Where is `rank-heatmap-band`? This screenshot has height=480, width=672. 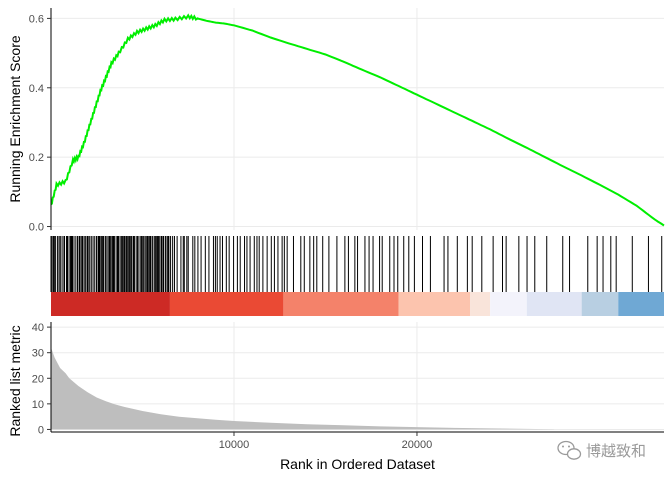 rank-heatmap-band is located at coordinates (357, 304).